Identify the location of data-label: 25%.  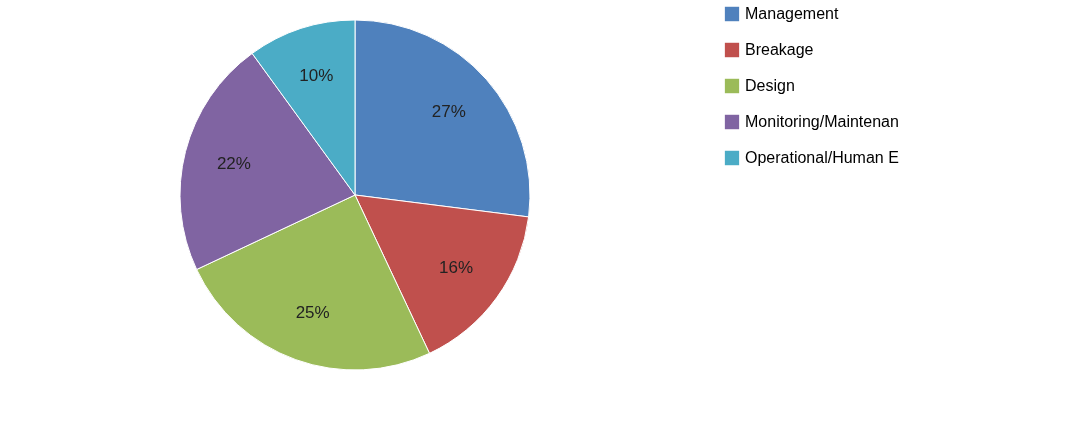
(312, 312).